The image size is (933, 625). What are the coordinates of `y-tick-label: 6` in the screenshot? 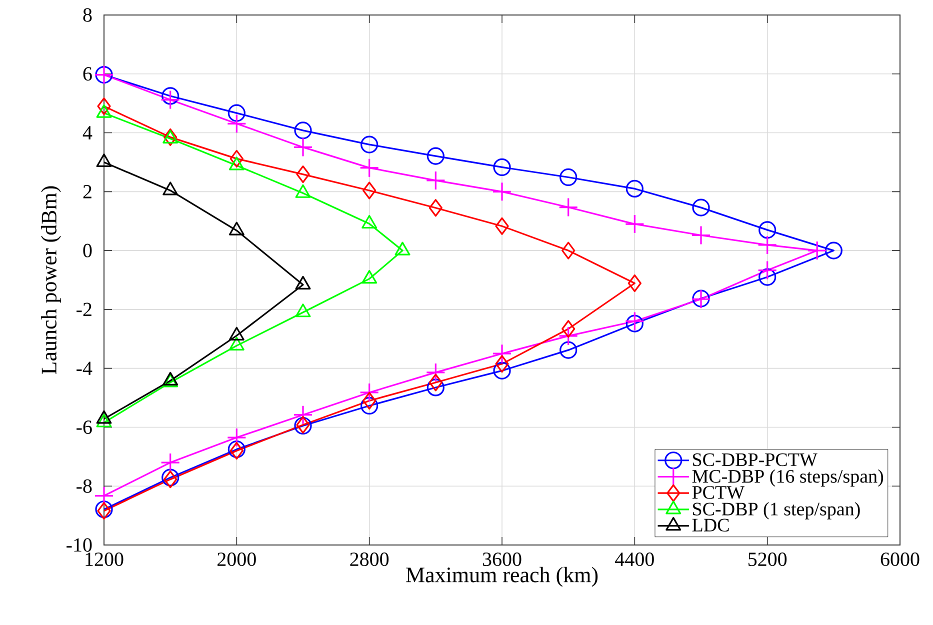 It's located at (87, 74).